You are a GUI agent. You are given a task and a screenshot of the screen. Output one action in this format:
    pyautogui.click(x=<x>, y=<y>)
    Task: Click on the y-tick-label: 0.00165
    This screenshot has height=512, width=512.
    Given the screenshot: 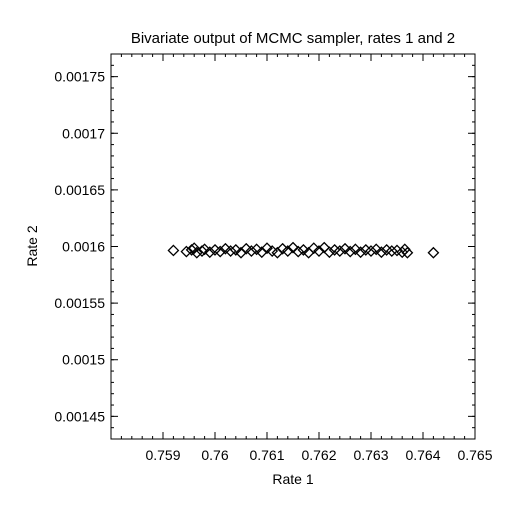 What is the action you would take?
    pyautogui.click(x=79, y=190)
    